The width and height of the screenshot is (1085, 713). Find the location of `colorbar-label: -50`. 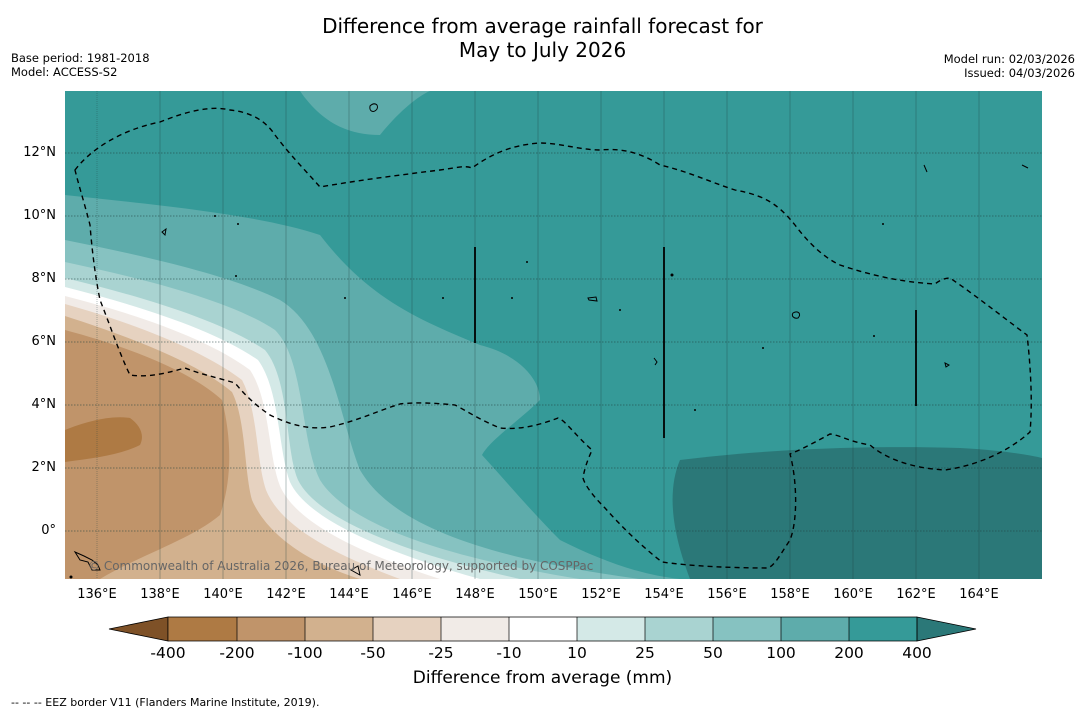

colorbar-label: -50 is located at coordinates (373, 653).